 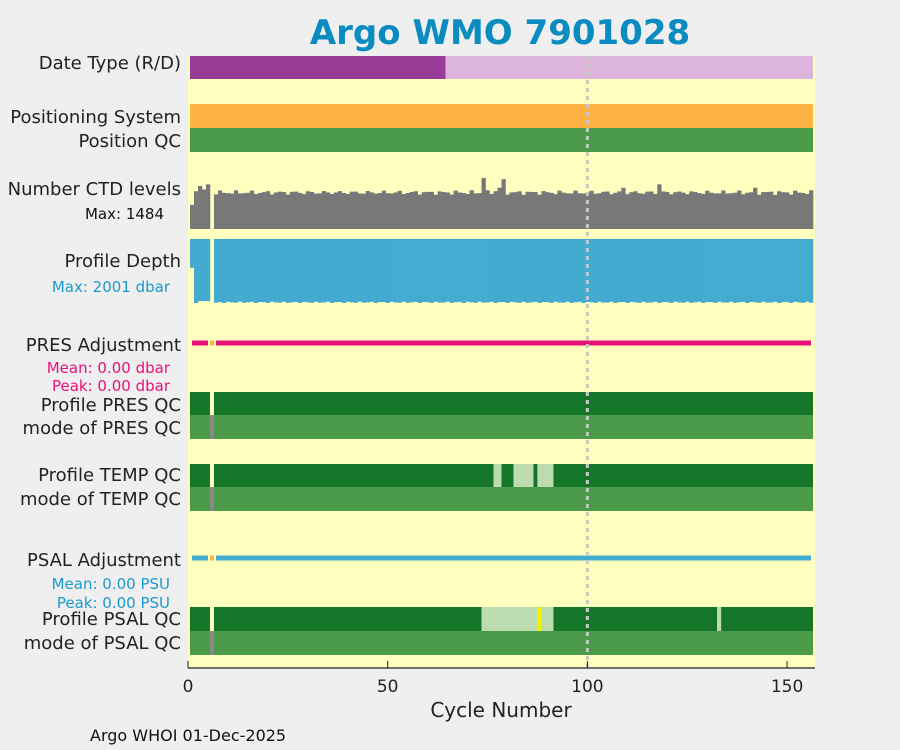 What do you see at coordinates (122, 261) in the screenshot?
I see `label-profile-depth: Profile Depth` at bounding box center [122, 261].